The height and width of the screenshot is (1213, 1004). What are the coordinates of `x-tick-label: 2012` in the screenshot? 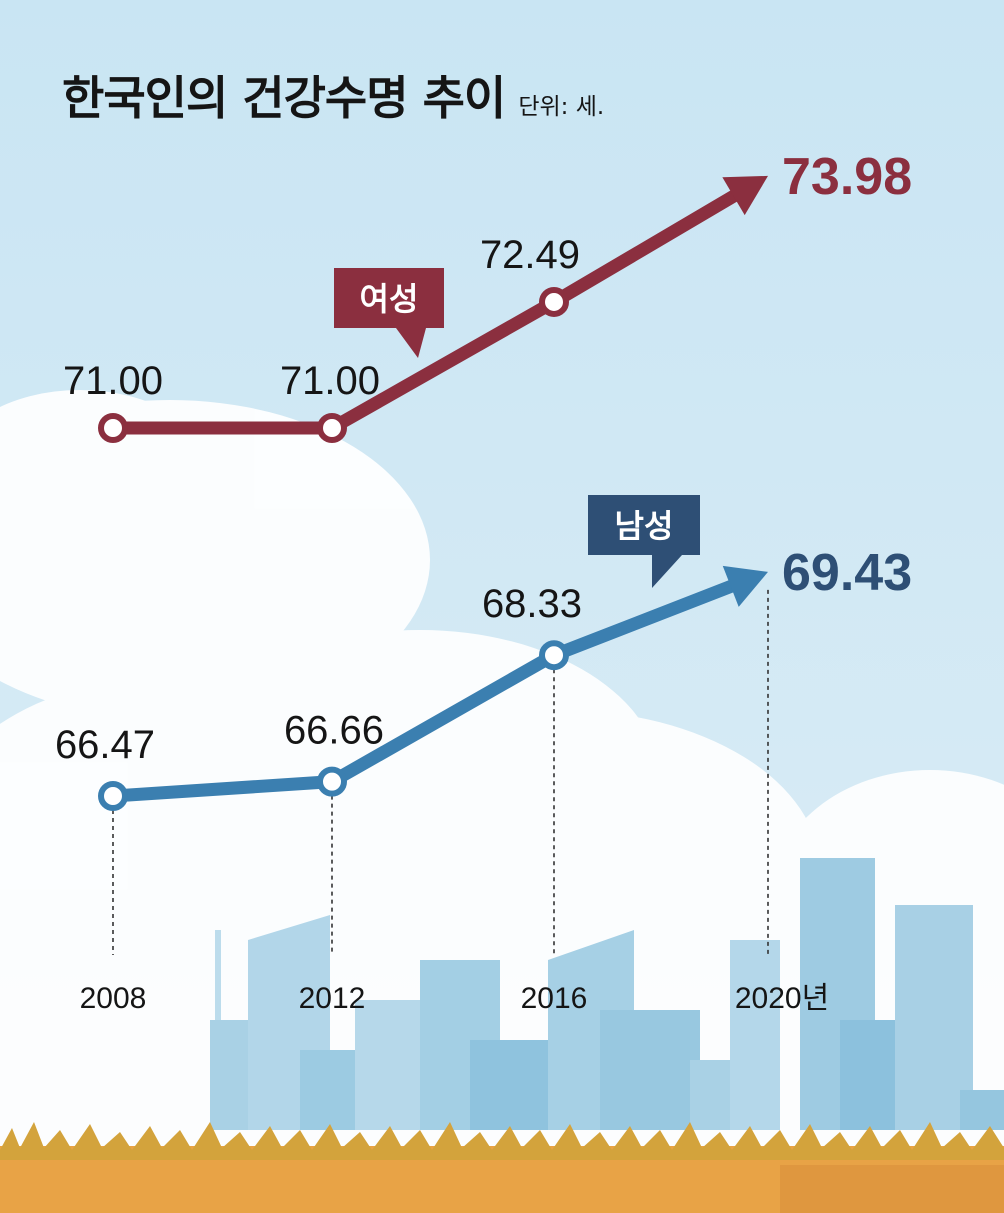 It's located at (332, 998).